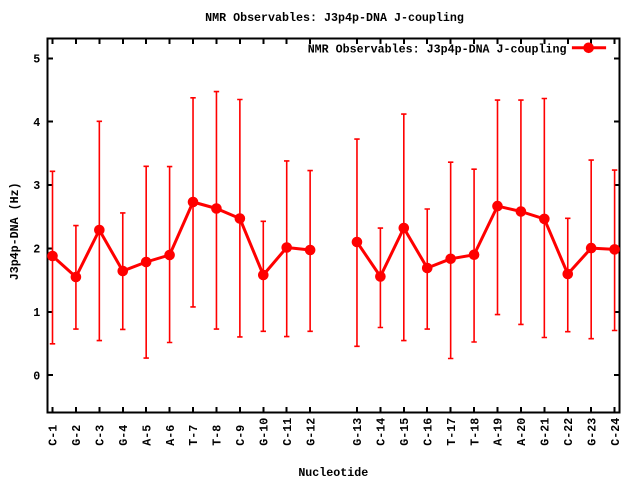 The height and width of the screenshot is (480, 640). What do you see at coordinates (171, 435) in the screenshot?
I see `svg-text: A-6` at bounding box center [171, 435].